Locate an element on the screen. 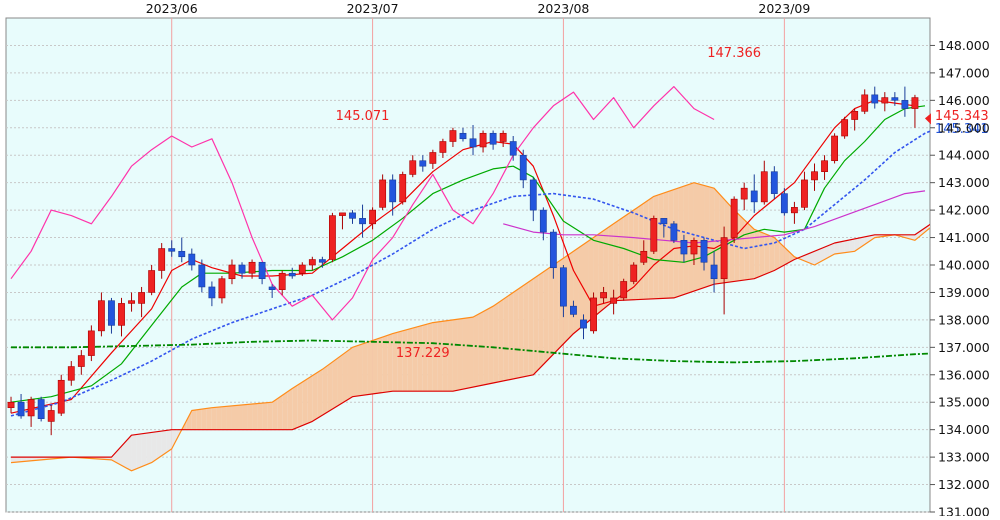 The image size is (1000, 520). y-tick-label: 132.000 is located at coordinates (964, 484).